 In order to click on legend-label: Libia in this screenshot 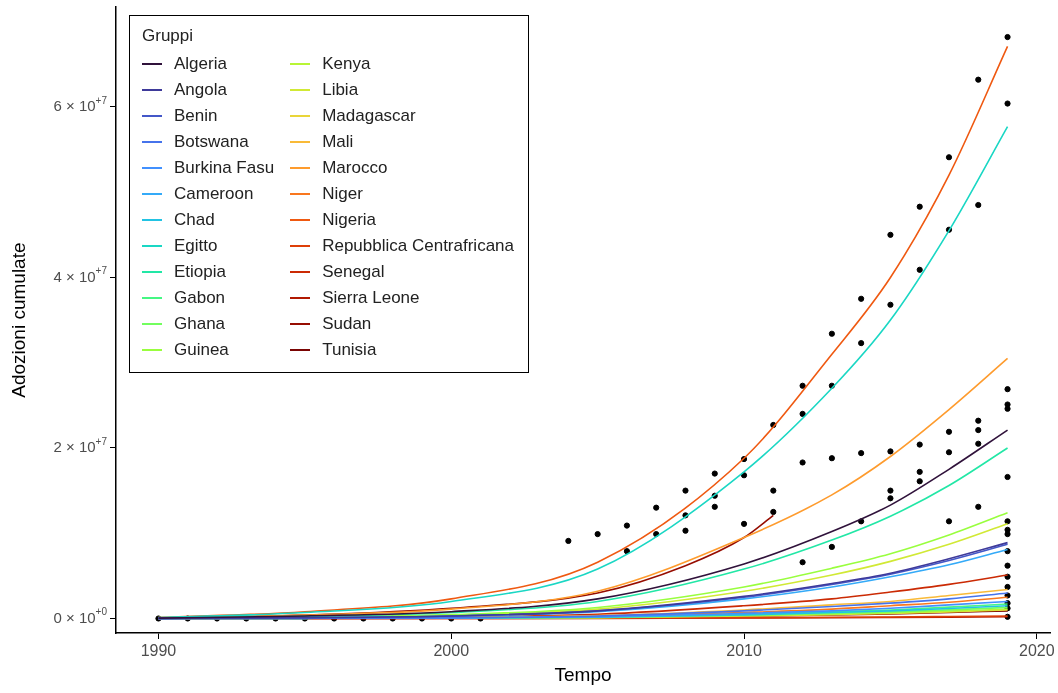, I will do `click(340, 90)`.